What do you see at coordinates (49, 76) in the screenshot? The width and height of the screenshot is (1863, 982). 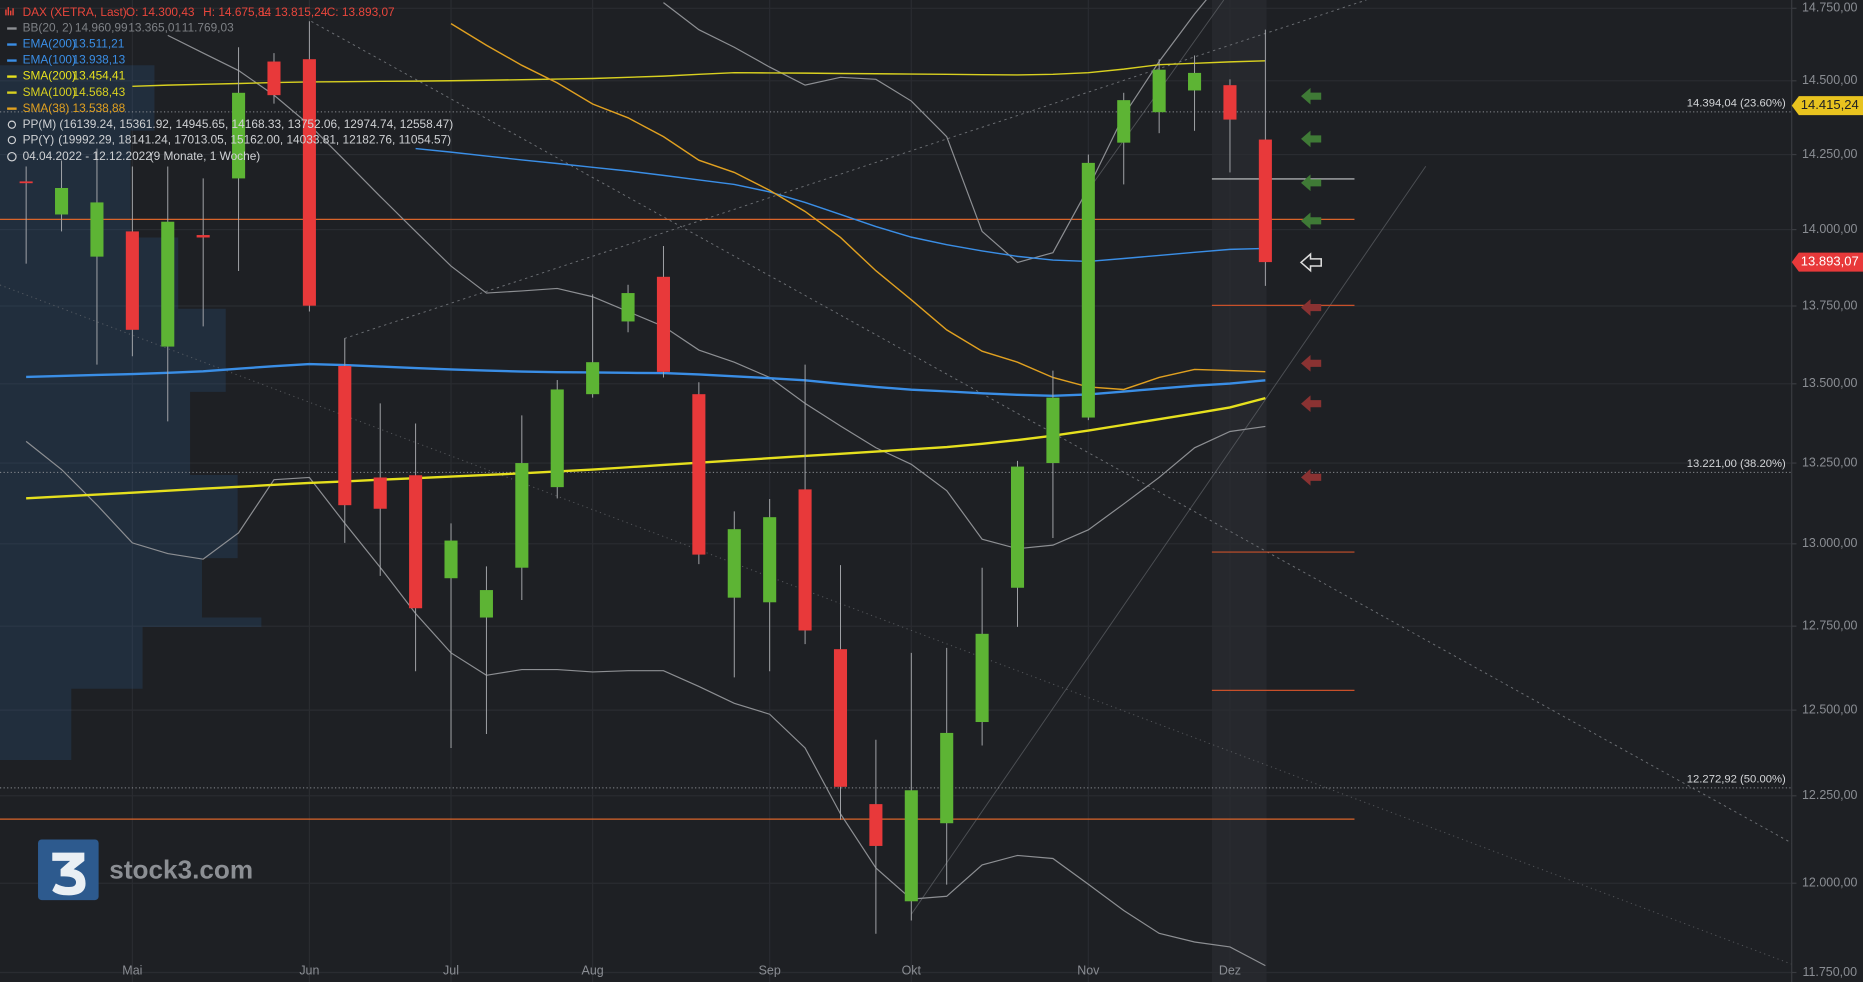 I see `legend-name: SMA(200)` at bounding box center [49, 76].